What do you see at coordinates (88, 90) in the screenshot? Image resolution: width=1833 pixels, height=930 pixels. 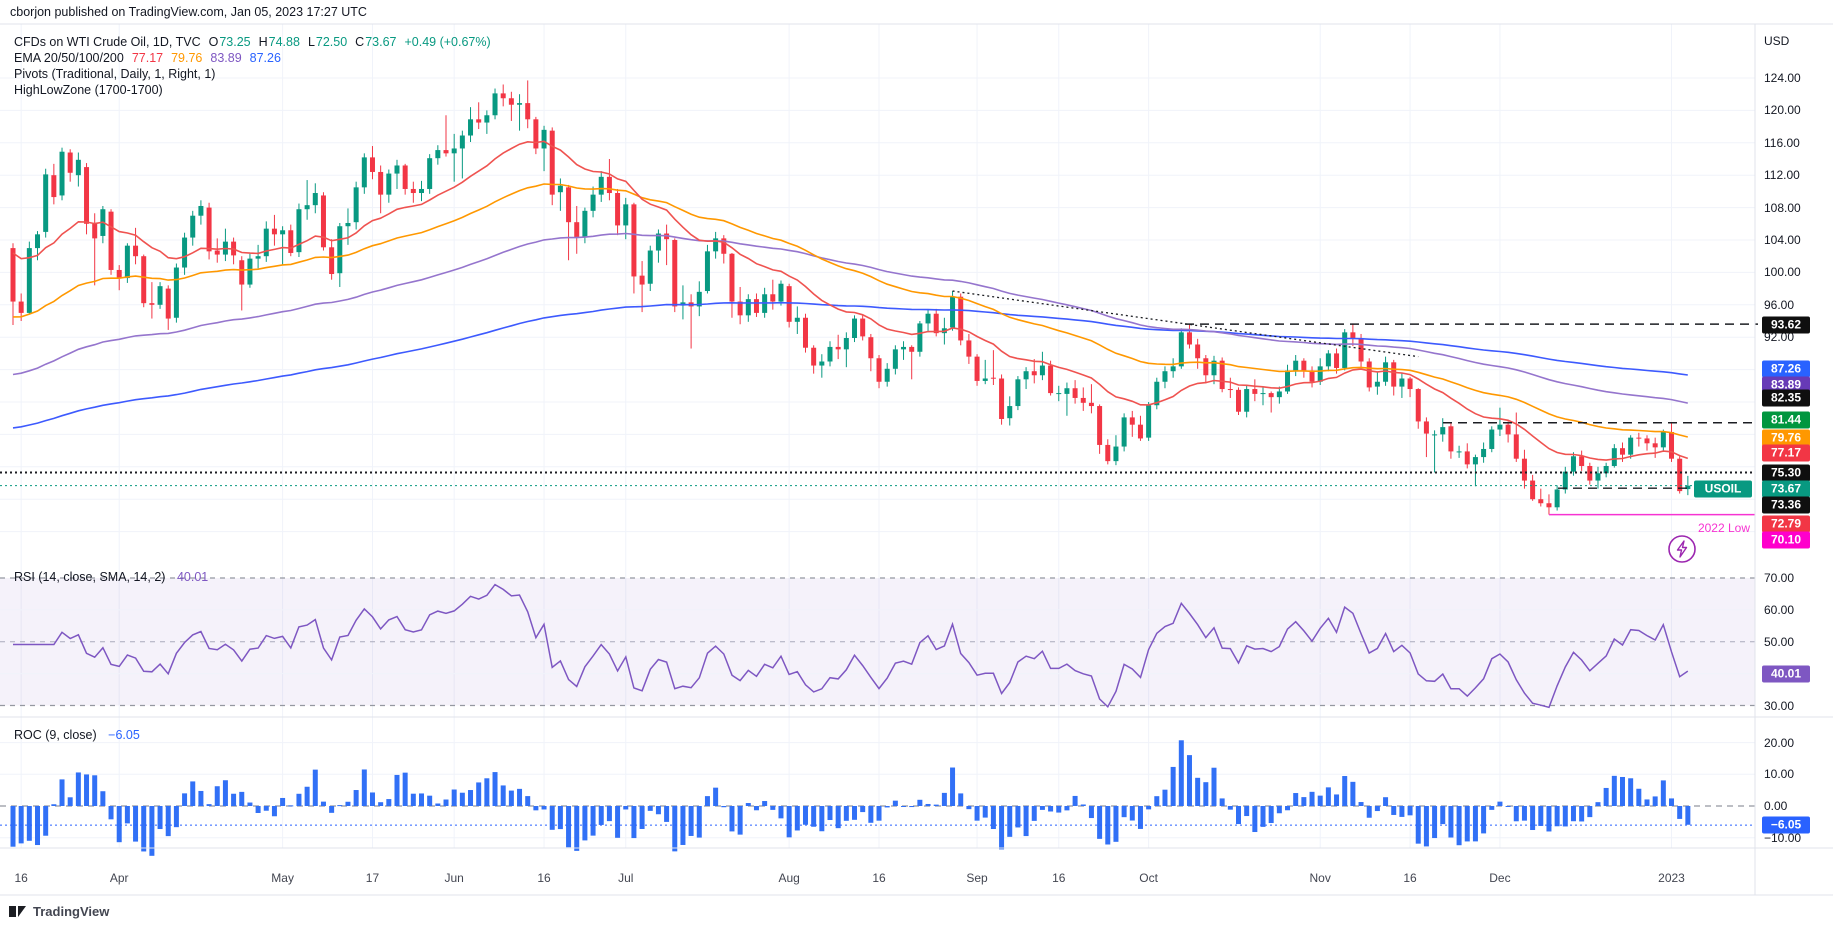 I see `highlowzone-title: HighLowZone (1700-1700)` at bounding box center [88, 90].